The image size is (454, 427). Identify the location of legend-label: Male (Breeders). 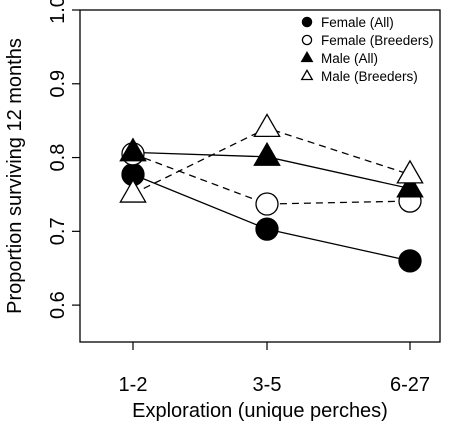
(369, 76).